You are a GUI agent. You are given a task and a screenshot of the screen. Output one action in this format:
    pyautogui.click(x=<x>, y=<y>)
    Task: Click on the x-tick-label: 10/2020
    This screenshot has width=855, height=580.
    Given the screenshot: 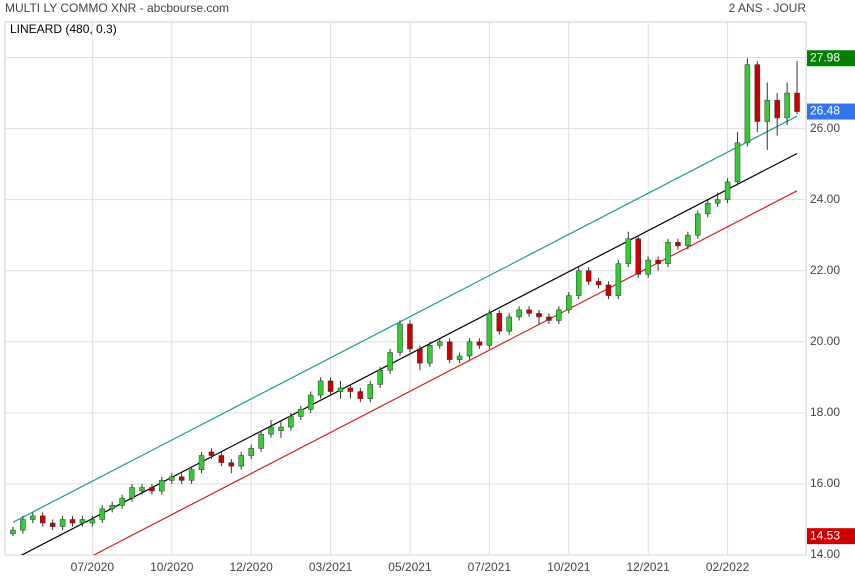 What is the action you would take?
    pyautogui.click(x=172, y=567)
    